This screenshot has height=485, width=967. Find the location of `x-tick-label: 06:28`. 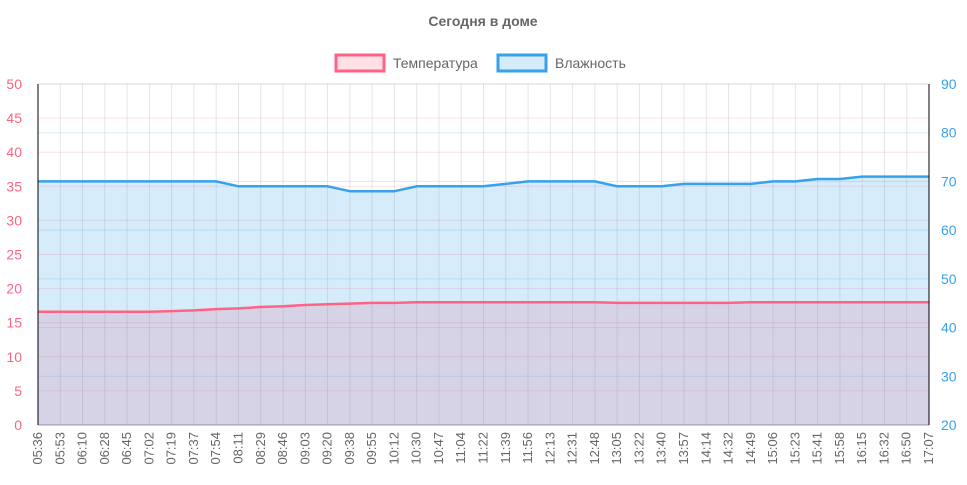

x-tick-label: 06:28 is located at coordinates (104, 448).